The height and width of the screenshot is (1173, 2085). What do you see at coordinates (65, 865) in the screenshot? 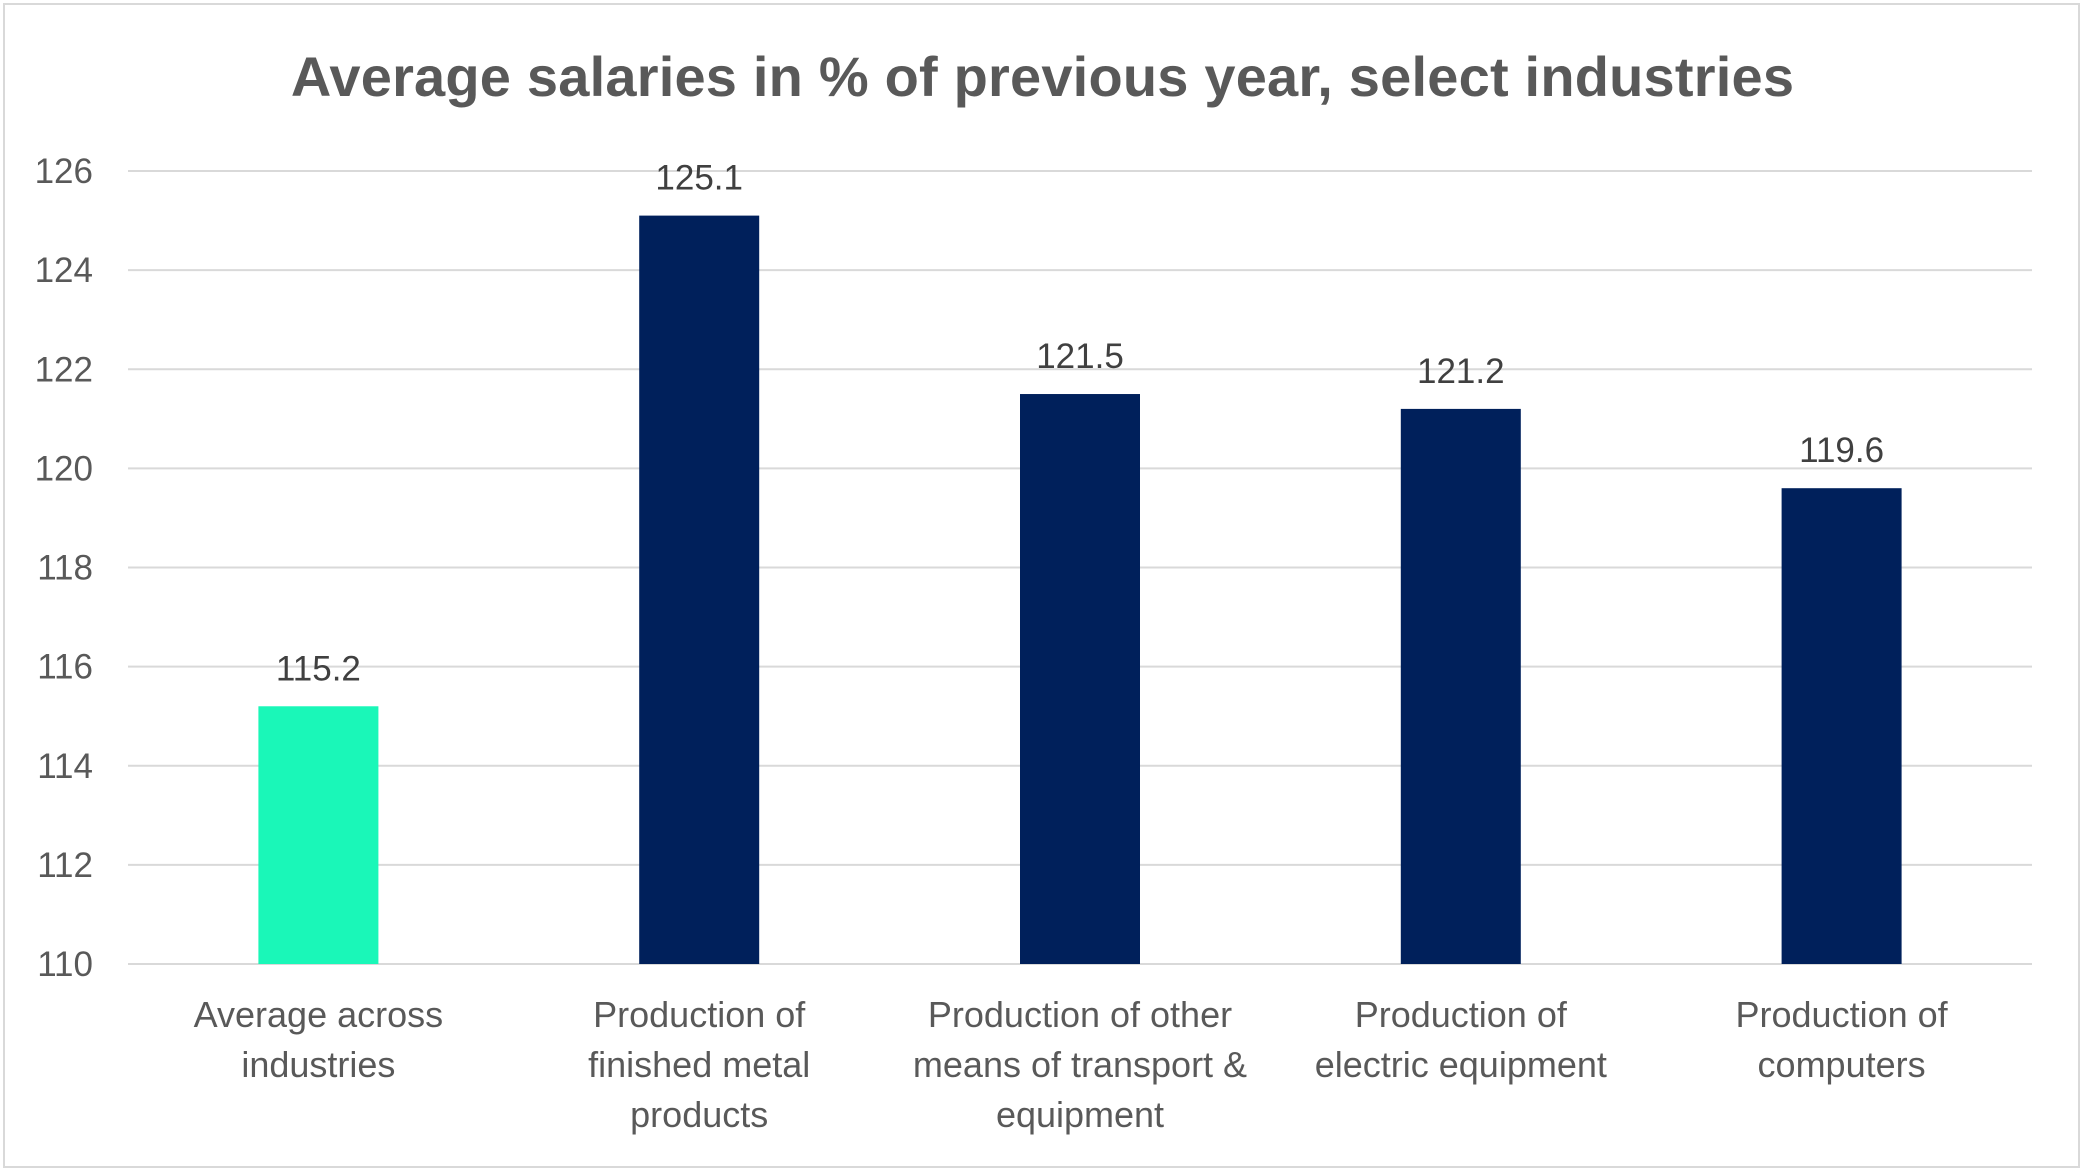
I see `y-tick-label: 112` at bounding box center [65, 865].